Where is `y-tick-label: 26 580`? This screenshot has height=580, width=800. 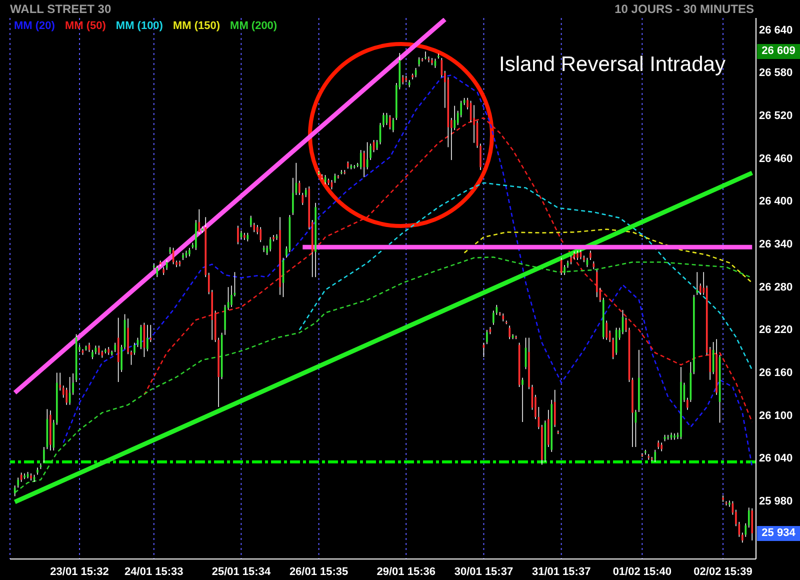
y-tick-label: 26 580 is located at coordinates (776, 73).